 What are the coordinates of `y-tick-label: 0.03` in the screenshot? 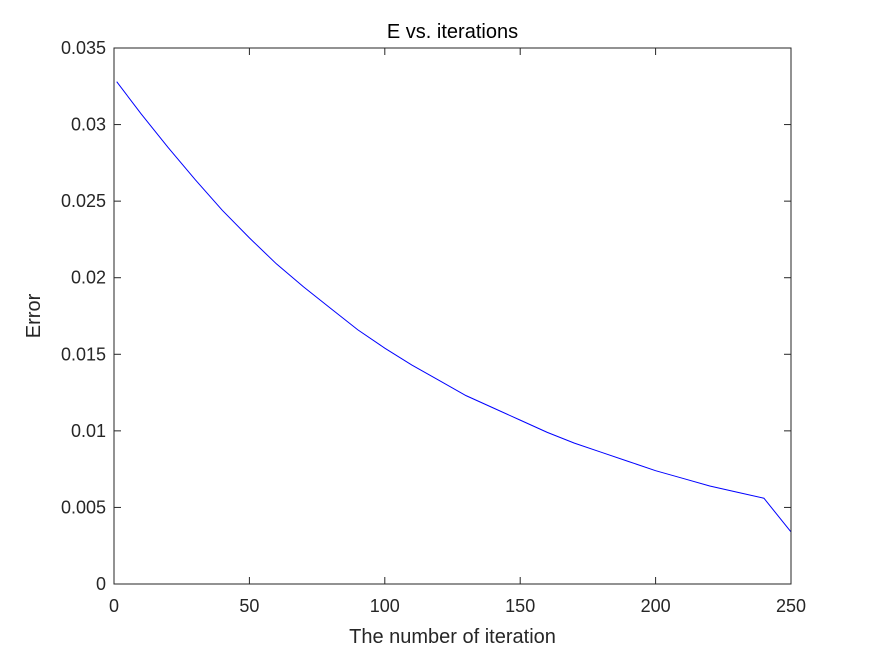 It's located at (88, 125).